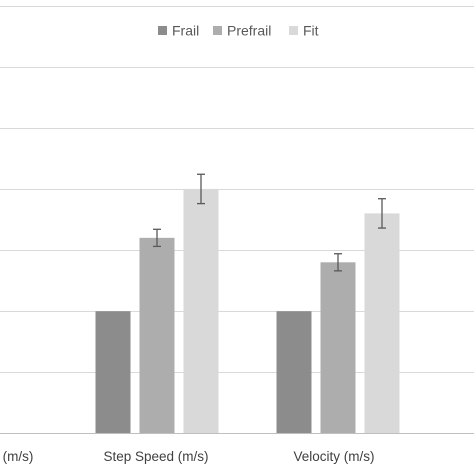  I want to click on error-bars, so click(269, 222).